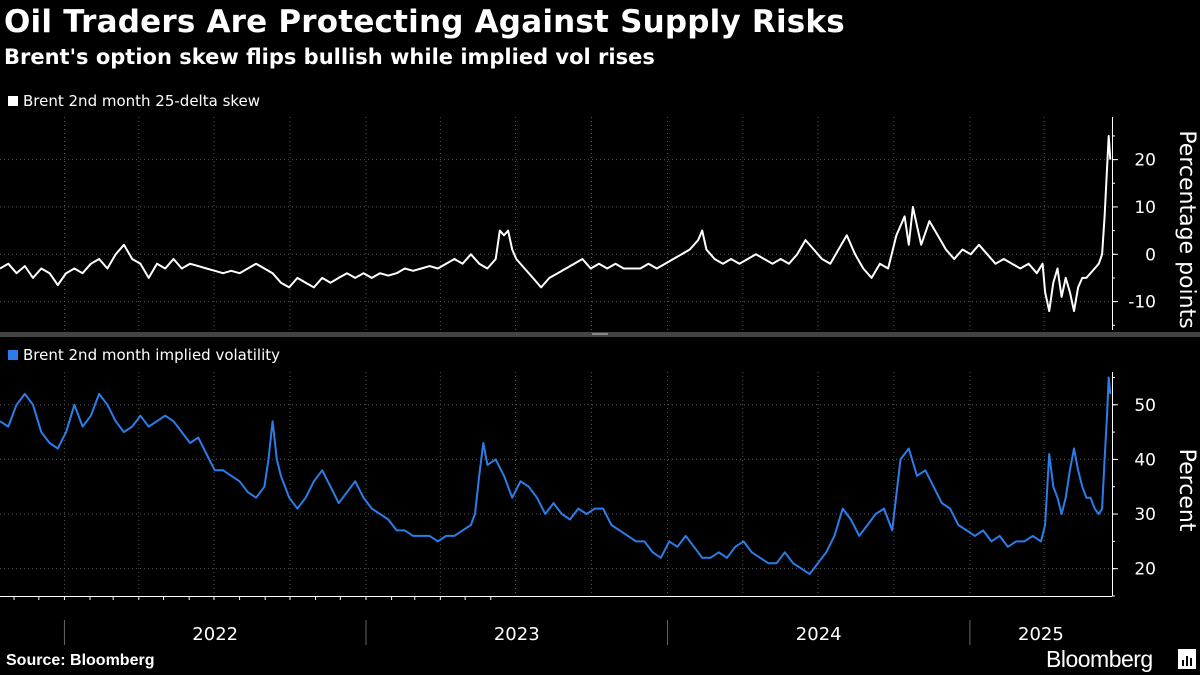 Image resolution: width=1200 pixels, height=675 pixels. Describe the element at coordinates (13, 101) in the screenshot. I see `legend-swatch-skew` at that location.